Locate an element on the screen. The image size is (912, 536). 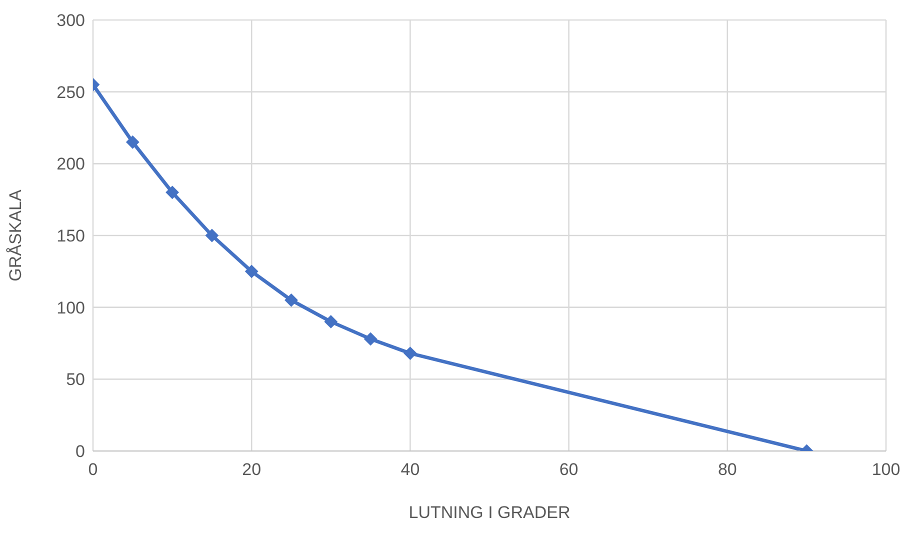
x-tick-label: 80 is located at coordinates (727, 470).